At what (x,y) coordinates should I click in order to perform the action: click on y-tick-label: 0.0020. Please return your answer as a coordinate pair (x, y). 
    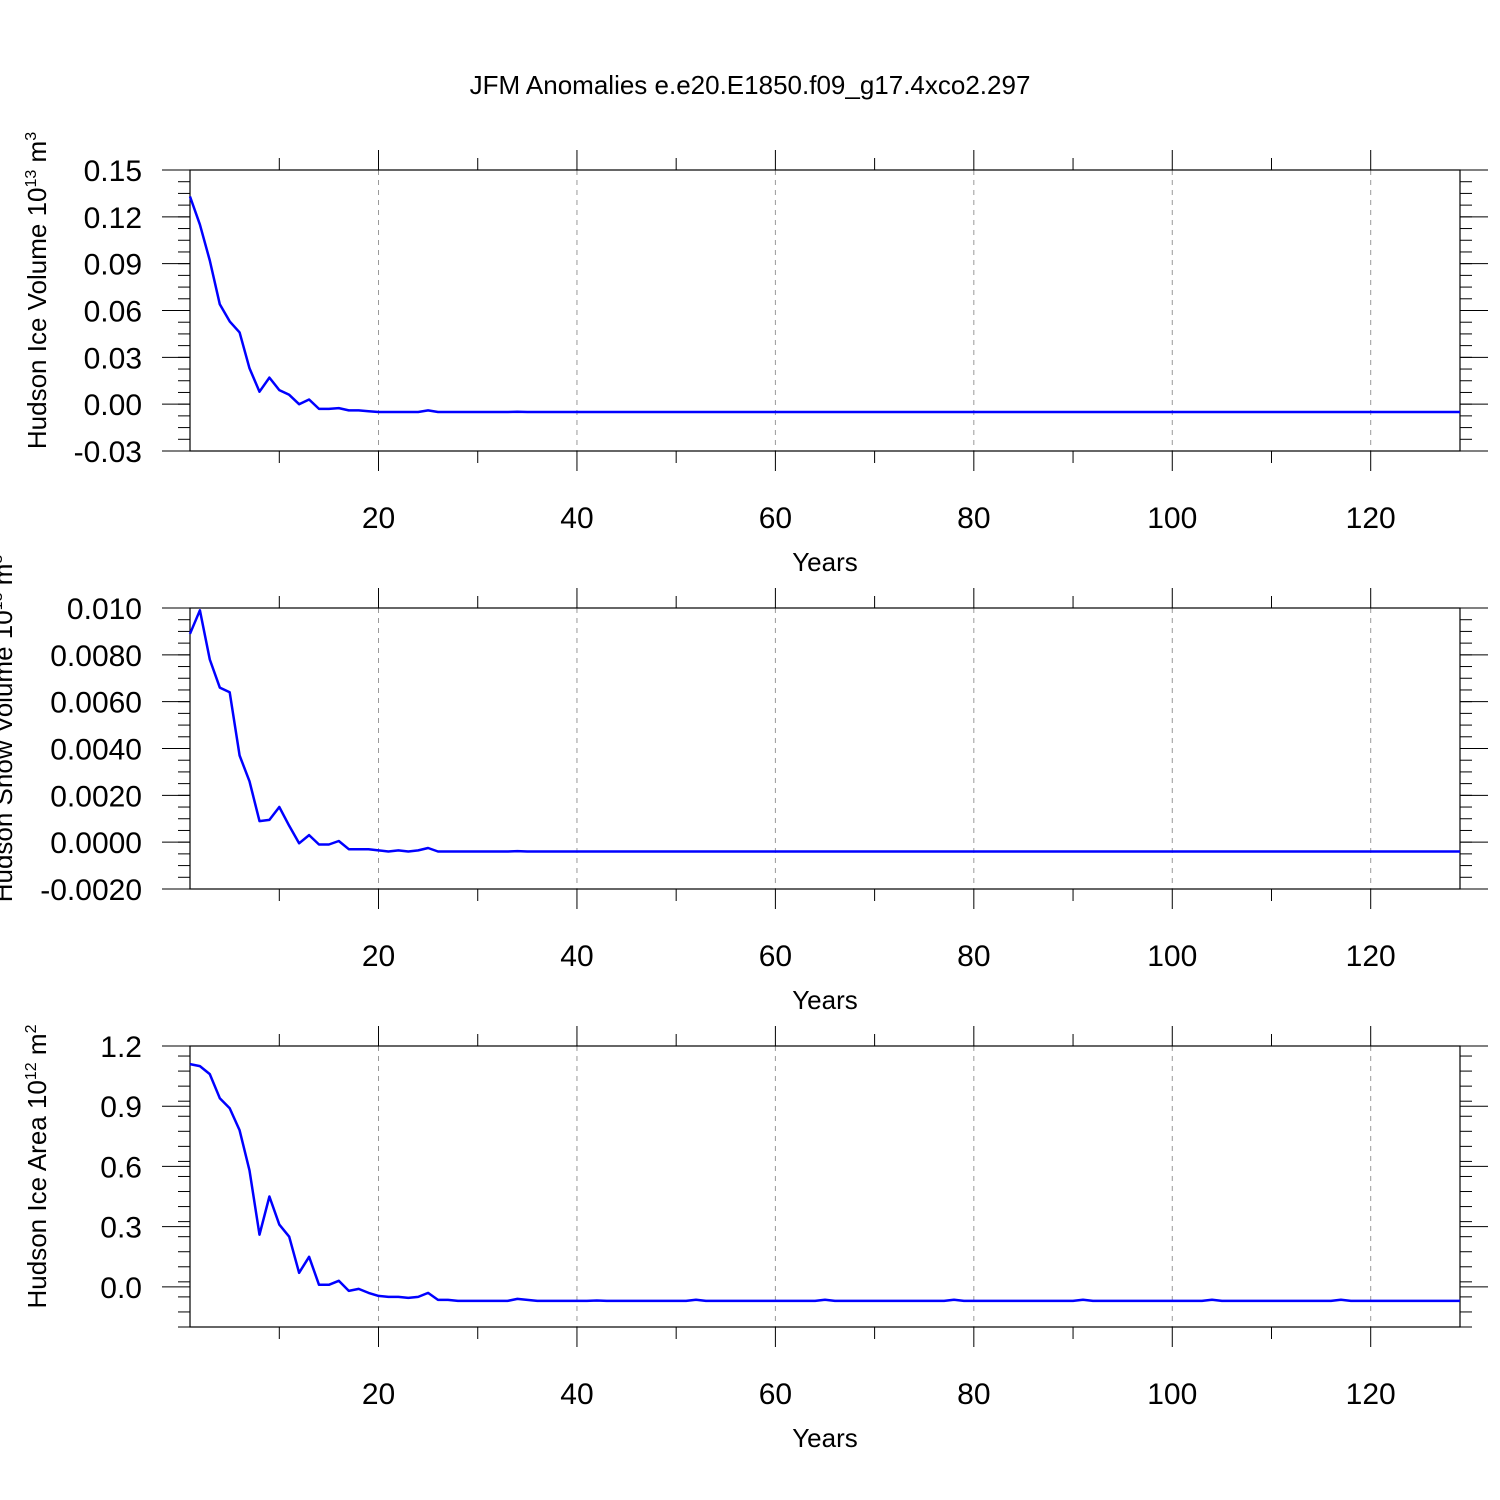
    Looking at the image, I should click on (96, 796).